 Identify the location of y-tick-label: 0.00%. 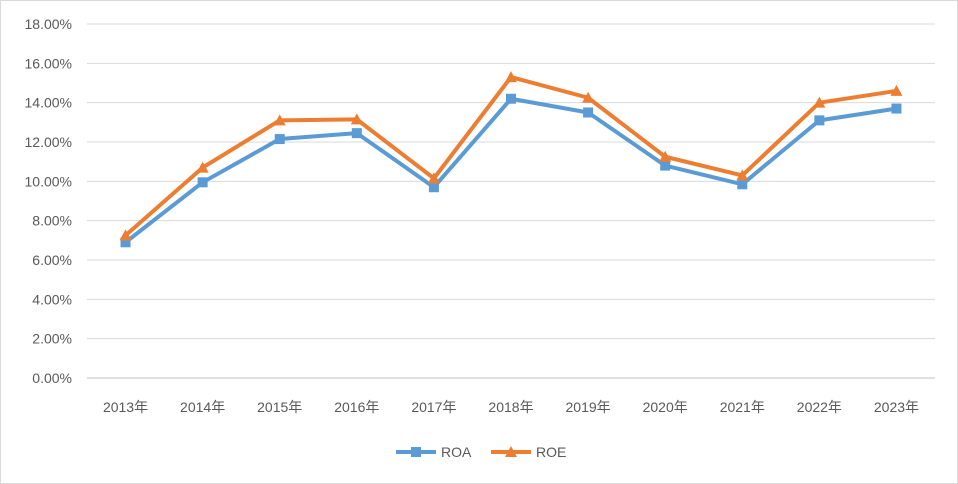
(52, 378).